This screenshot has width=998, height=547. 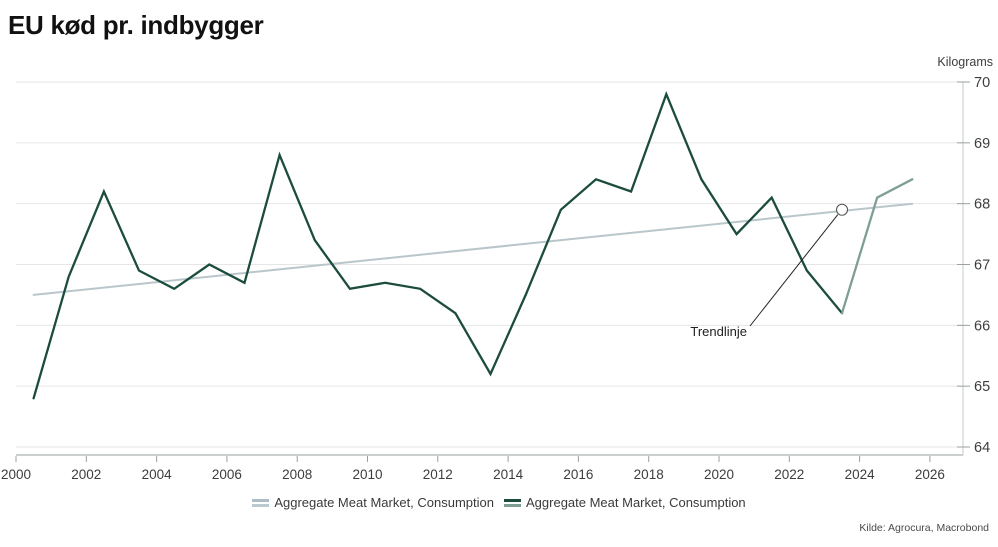 I want to click on x-axis-tick-label: 2018, so click(x=649, y=474).